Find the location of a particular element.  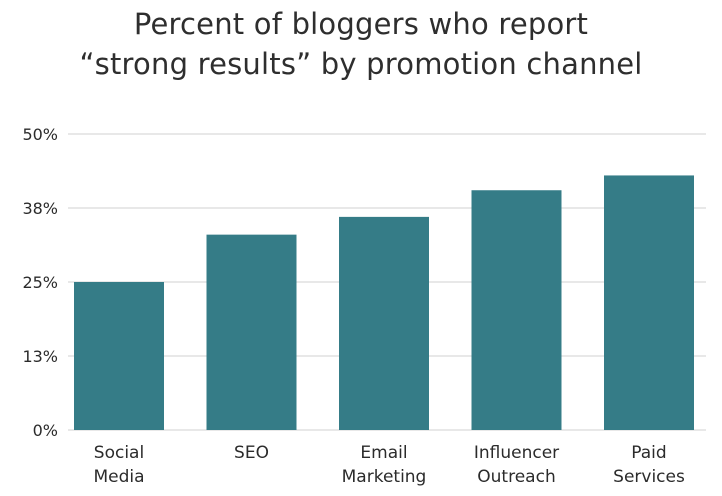

x-category-label: Media is located at coordinates (118, 477).